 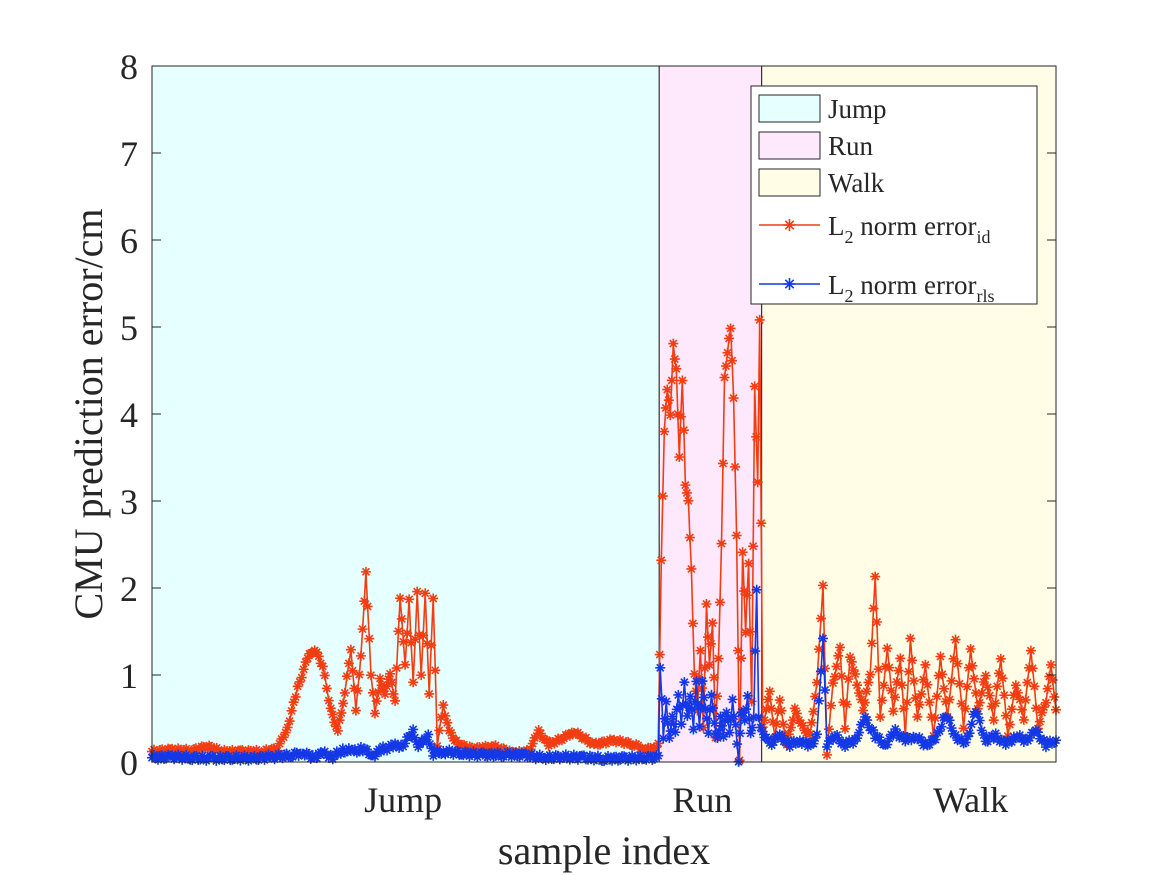 I want to click on y-tick-label: 3, so click(x=129, y=502).